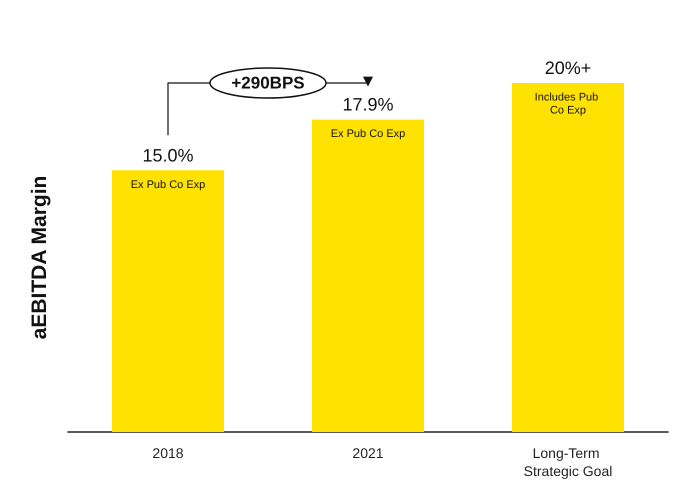 The width and height of the screenshot is (681, 502). Describe the element at coordinates (368, 453) in the screenshot. I see `x-tick-label: 2021` at that location.